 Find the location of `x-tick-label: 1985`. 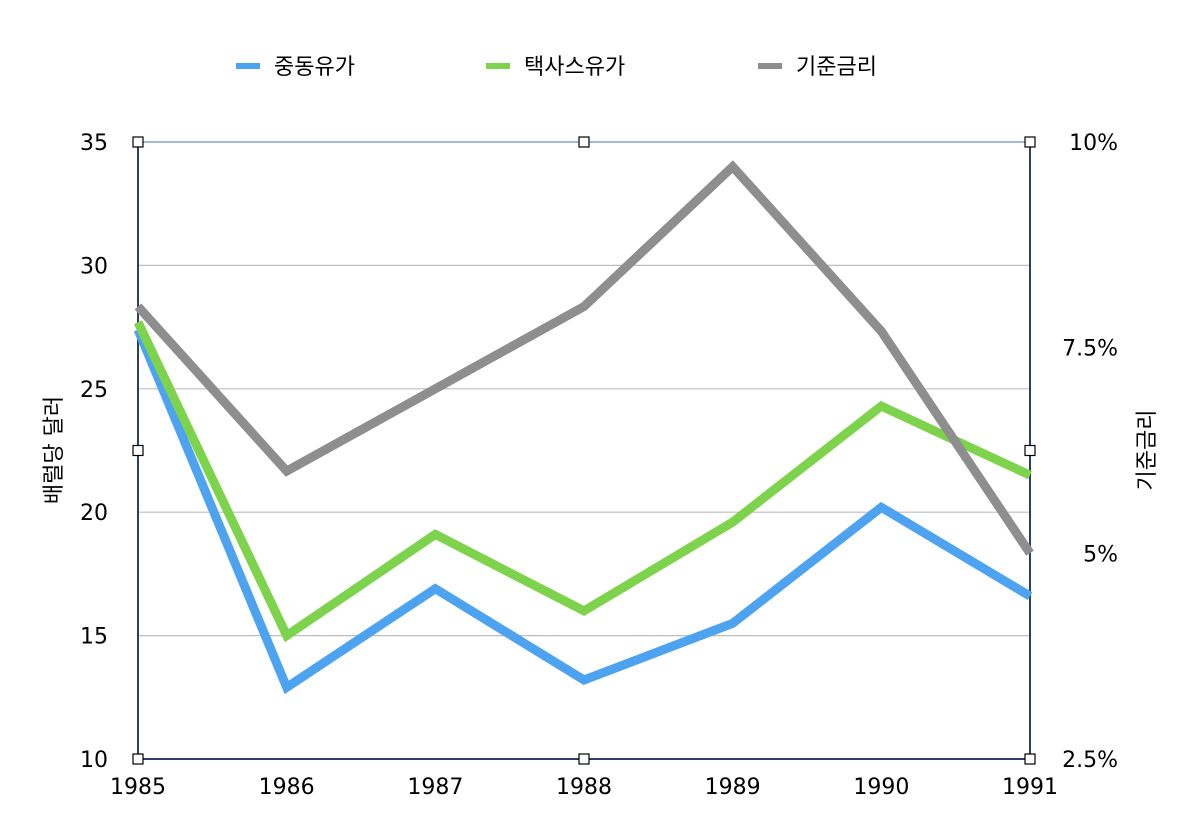

x-tick-label: 1985 is located at coordinates (138, 787).